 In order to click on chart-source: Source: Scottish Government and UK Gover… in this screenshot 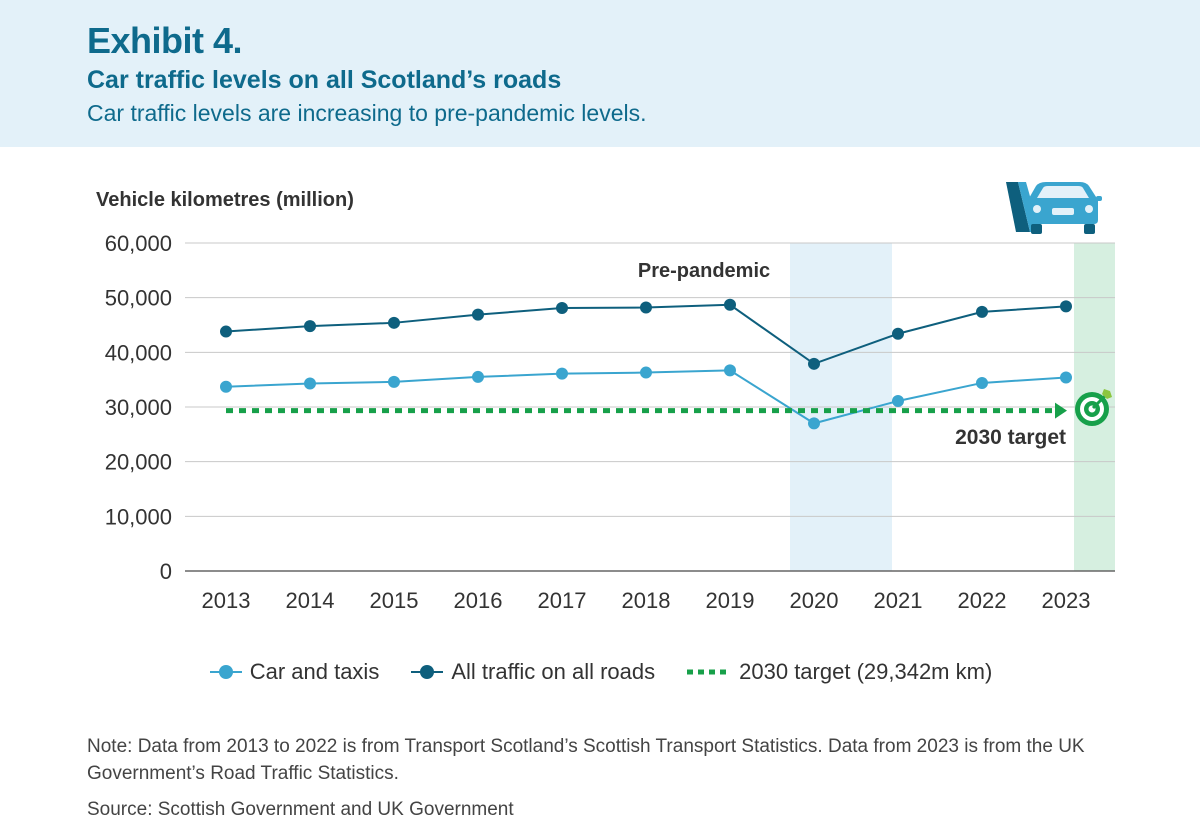, I will do `click(300, 809)`.